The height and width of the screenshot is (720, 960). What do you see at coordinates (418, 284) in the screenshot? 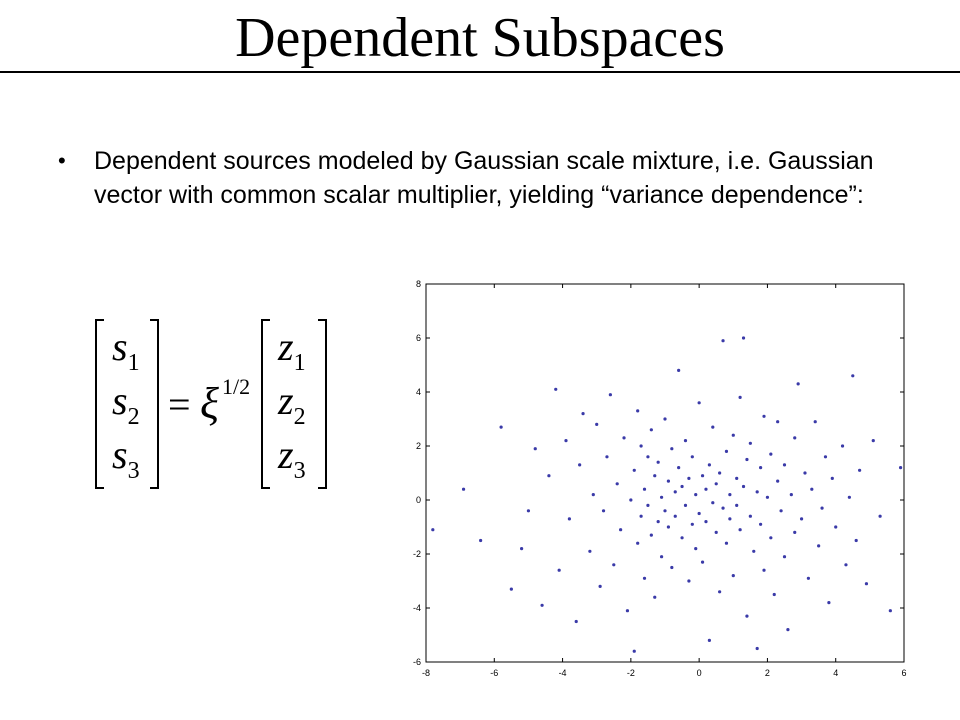
I see `y-tick-label: 8` at bounding box center [418, 284].